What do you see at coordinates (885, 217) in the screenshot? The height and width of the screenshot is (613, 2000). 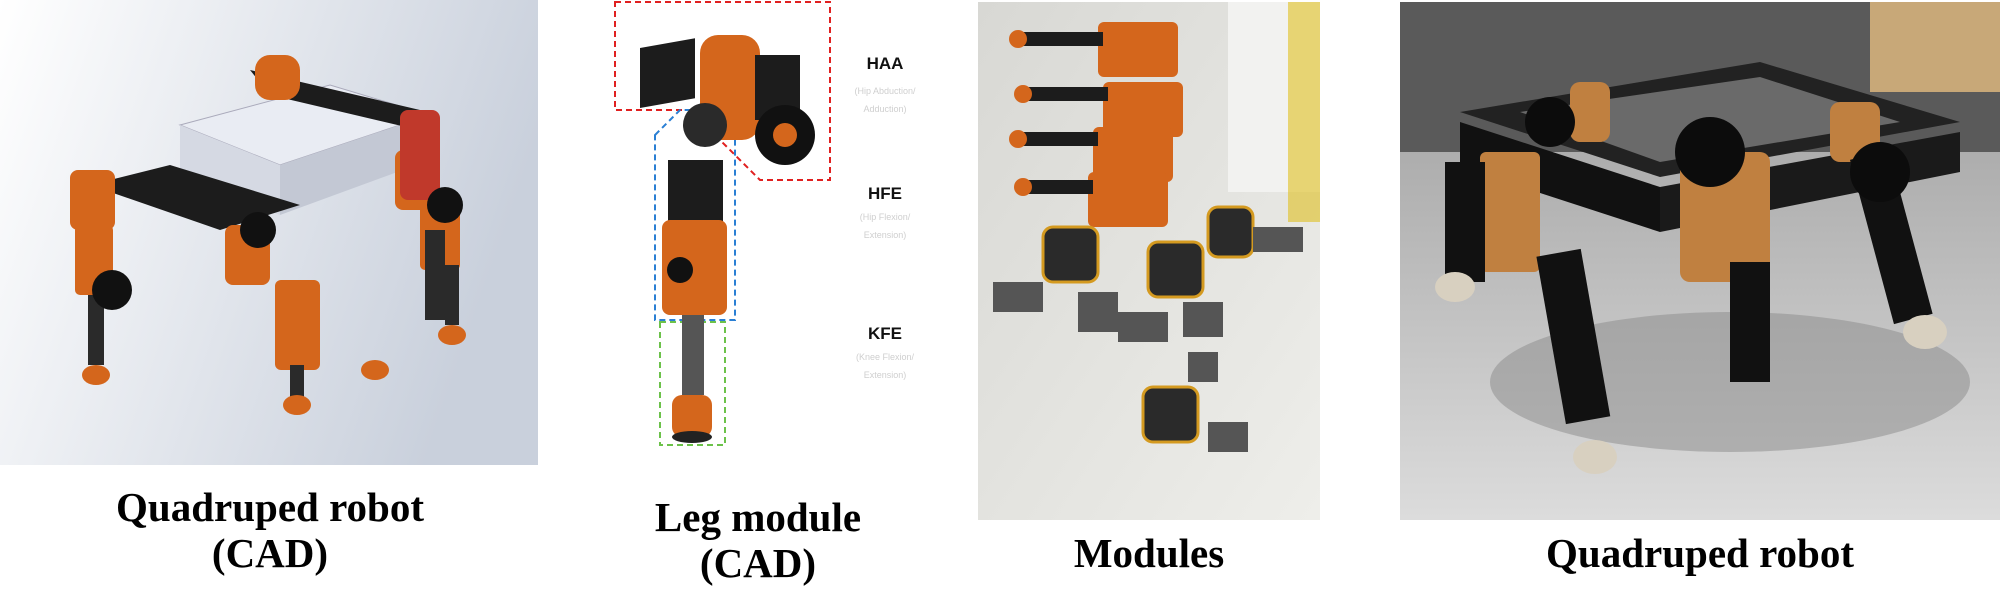 I see `joint-sub-line: (Hip Flexion/` at bounding box center [885, 217].